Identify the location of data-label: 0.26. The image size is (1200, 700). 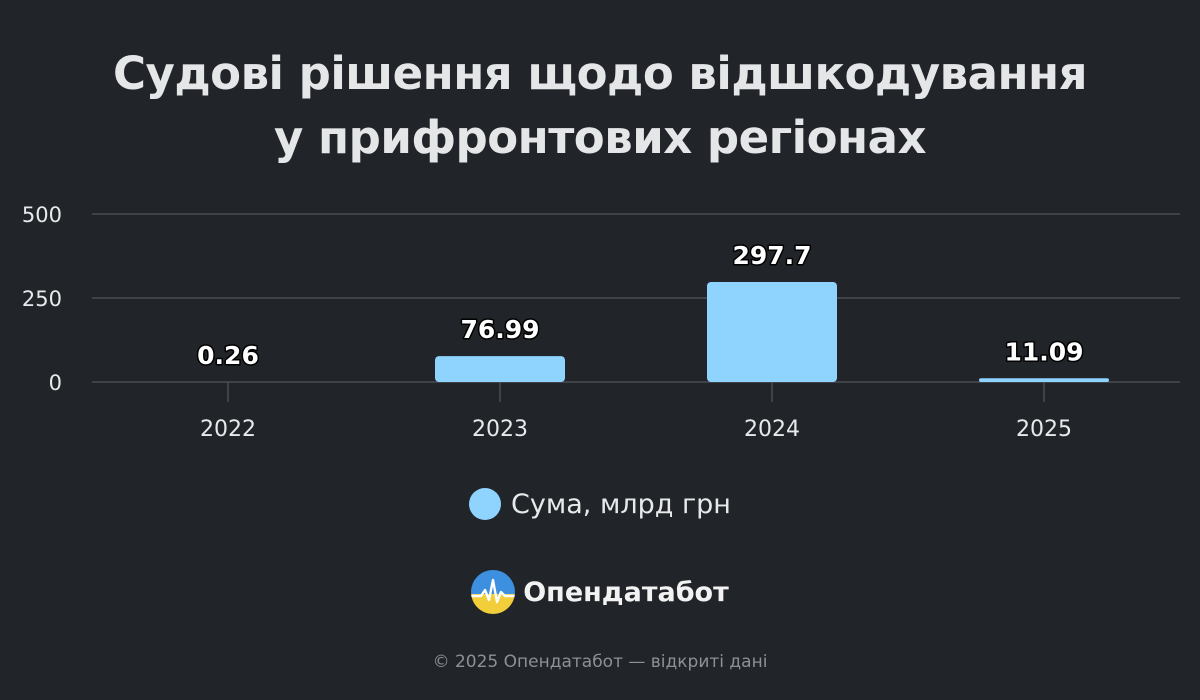
(228, 355).